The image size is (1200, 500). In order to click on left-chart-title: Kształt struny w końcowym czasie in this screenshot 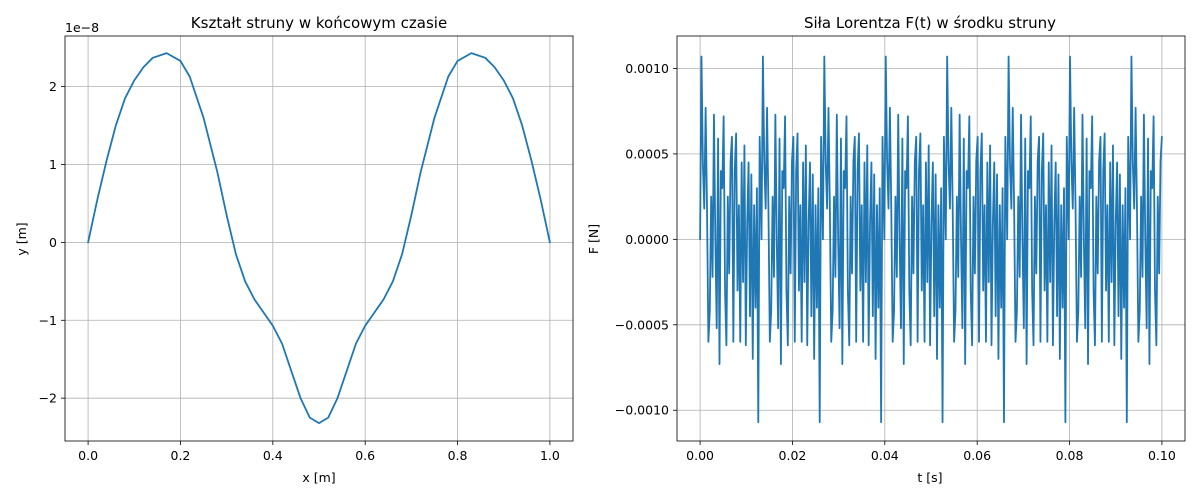, I will do `click(319, 23)`.